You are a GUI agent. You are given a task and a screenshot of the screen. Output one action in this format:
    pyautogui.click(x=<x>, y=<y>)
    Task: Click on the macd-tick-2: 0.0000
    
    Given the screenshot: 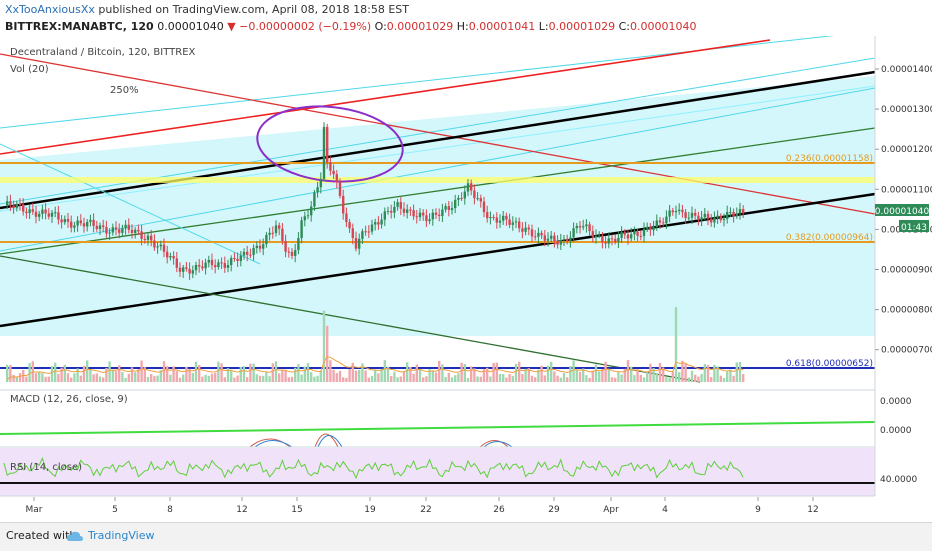 What is the action you would take?
    pyautogui.click(x=896, y=431)
    